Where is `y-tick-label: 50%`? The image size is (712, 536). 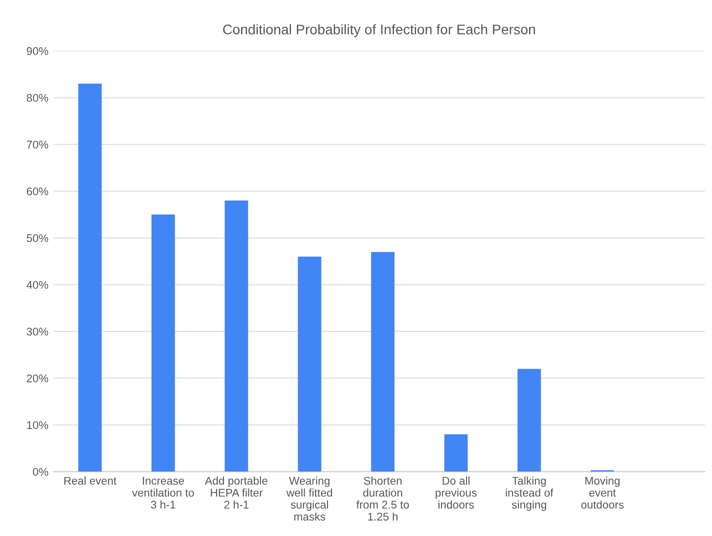
y-tick-label: 50% is located at coordinates (37, 238).